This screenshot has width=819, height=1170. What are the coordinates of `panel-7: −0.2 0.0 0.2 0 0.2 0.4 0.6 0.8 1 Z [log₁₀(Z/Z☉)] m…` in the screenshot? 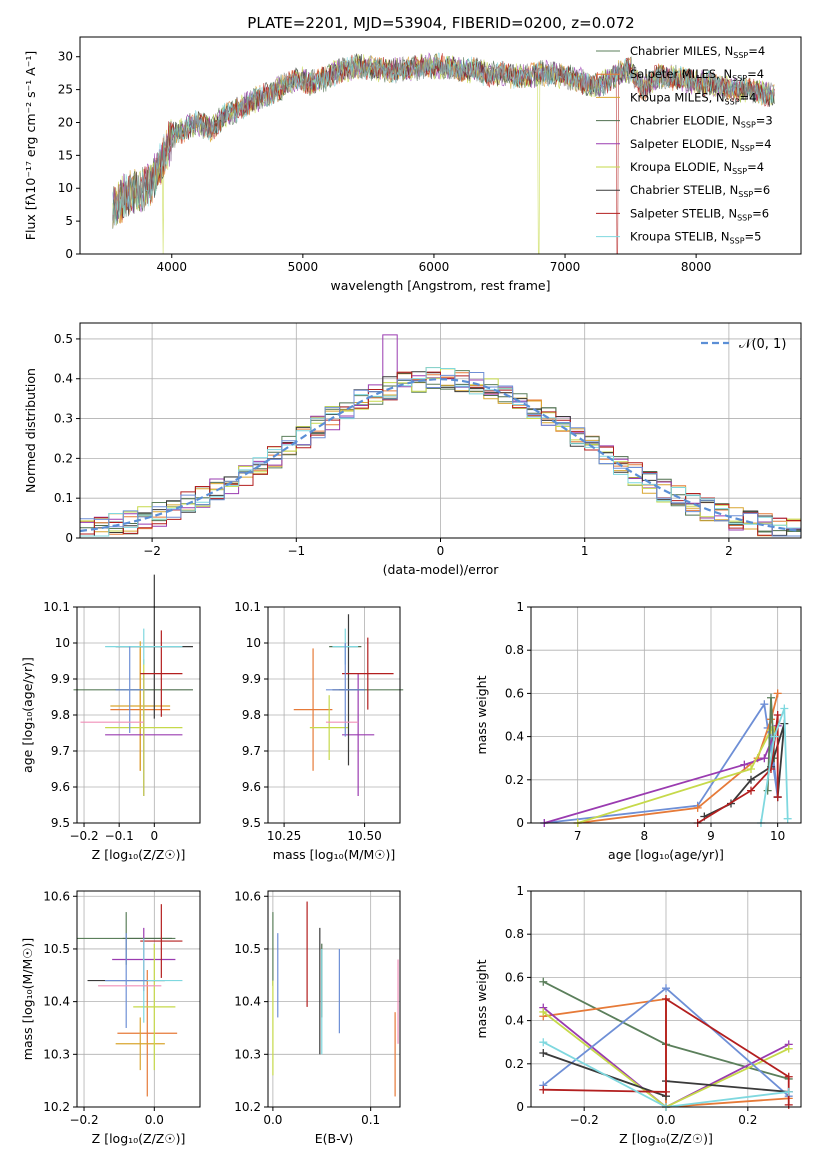 It's located at (638, 1015).